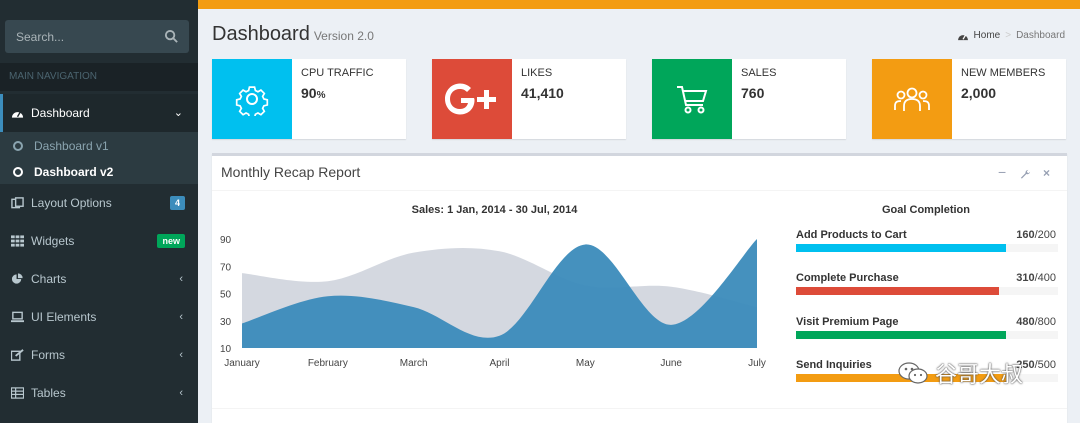 The height and width of the screenshot is (423, 1080). Describe the element at coordinates (1047, 173) in the screenshot. I see `close-icon: ×` at that location.